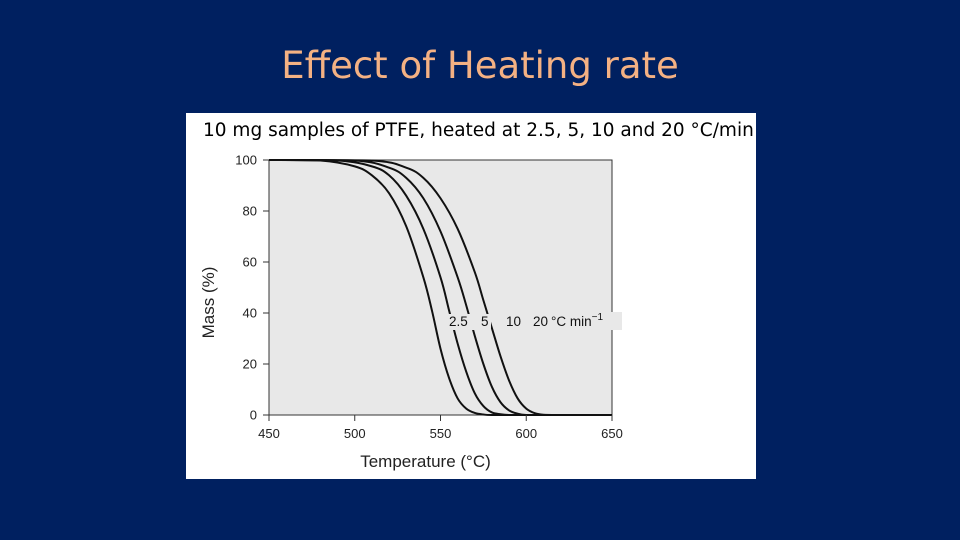  What do you see at coordinates (250, 313) in the screenshot?
I see `y-tick-label: 40` at bounding box center [250, 313].